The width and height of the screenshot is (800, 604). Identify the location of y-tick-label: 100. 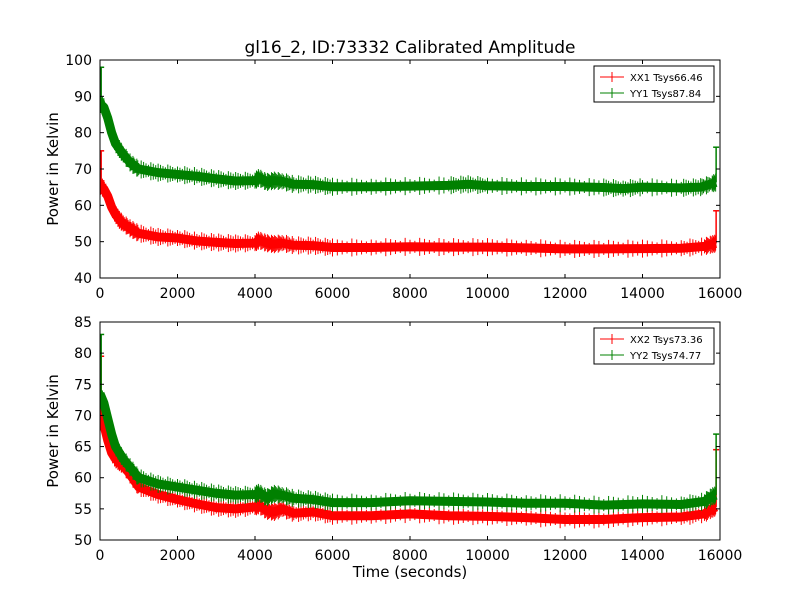
(78, 61).